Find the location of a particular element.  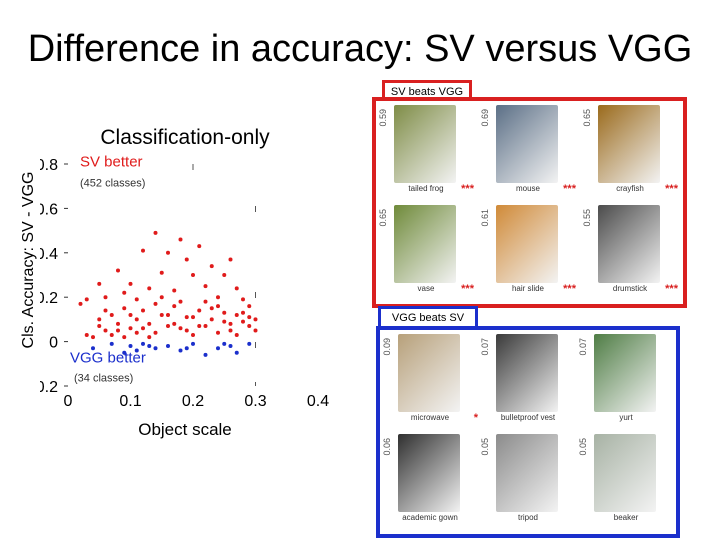

x-tick-label: 0 is located at coordinates (68, 401).